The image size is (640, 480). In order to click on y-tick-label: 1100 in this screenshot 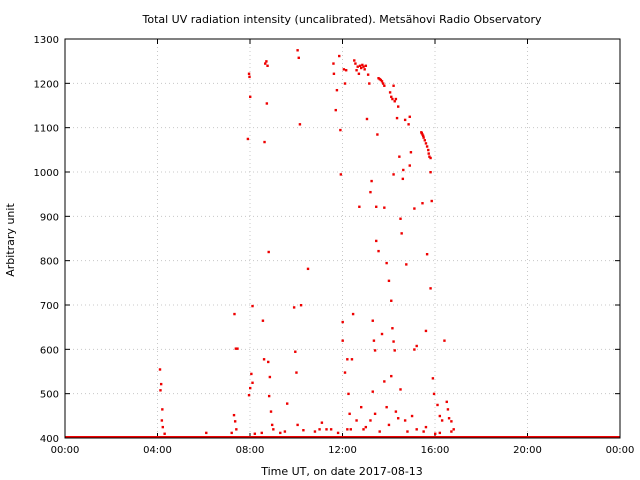, I will do `click(46, 129)`.